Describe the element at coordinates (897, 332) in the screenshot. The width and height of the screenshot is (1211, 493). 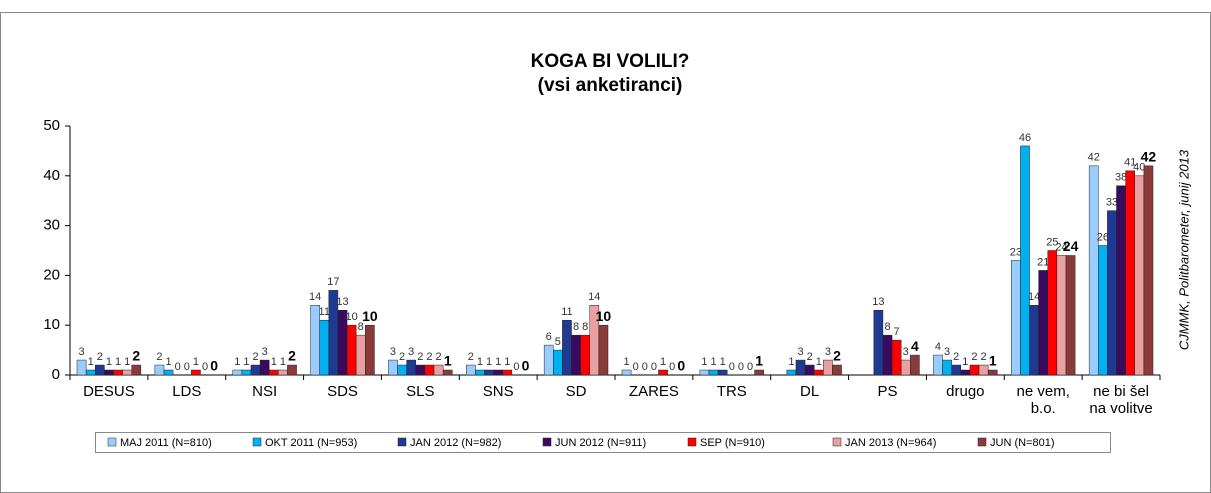
I see `value-label: 7` at that location.